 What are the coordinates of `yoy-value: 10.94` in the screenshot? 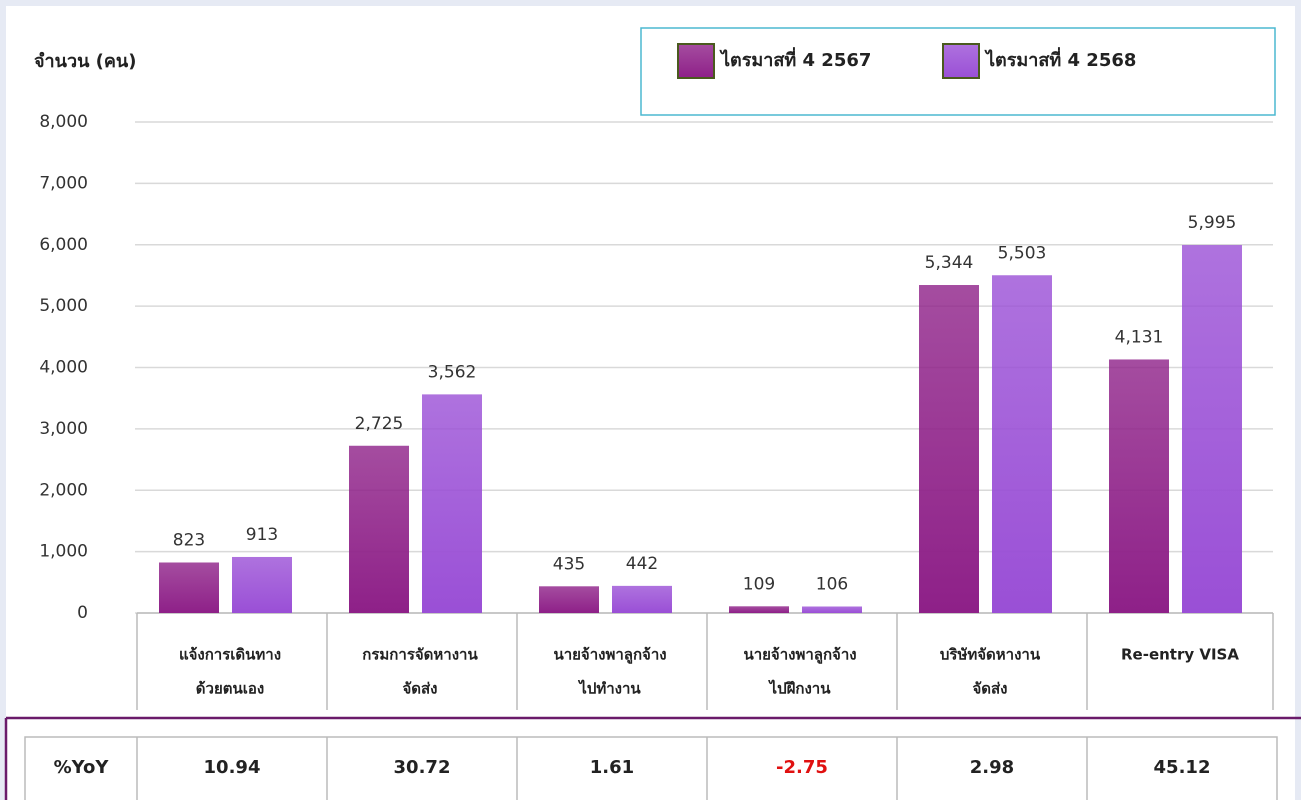 It's located at (232, 767).